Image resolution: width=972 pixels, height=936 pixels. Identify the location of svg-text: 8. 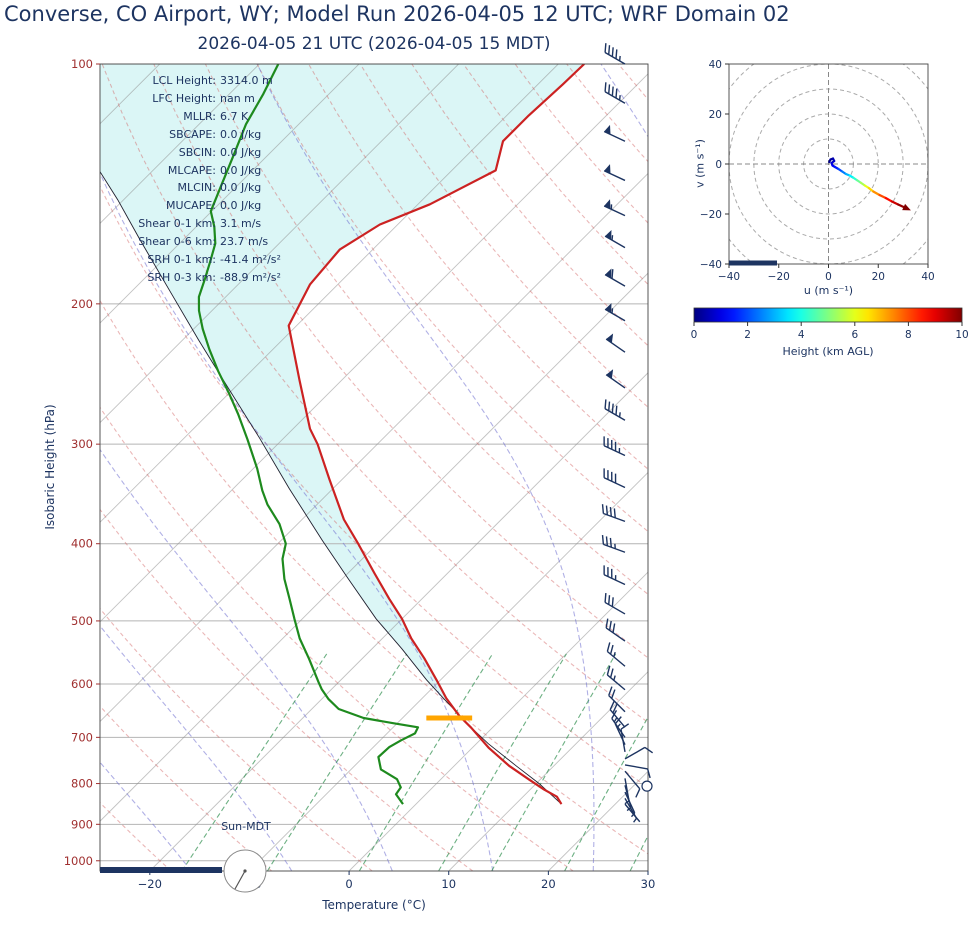
(908, 335).